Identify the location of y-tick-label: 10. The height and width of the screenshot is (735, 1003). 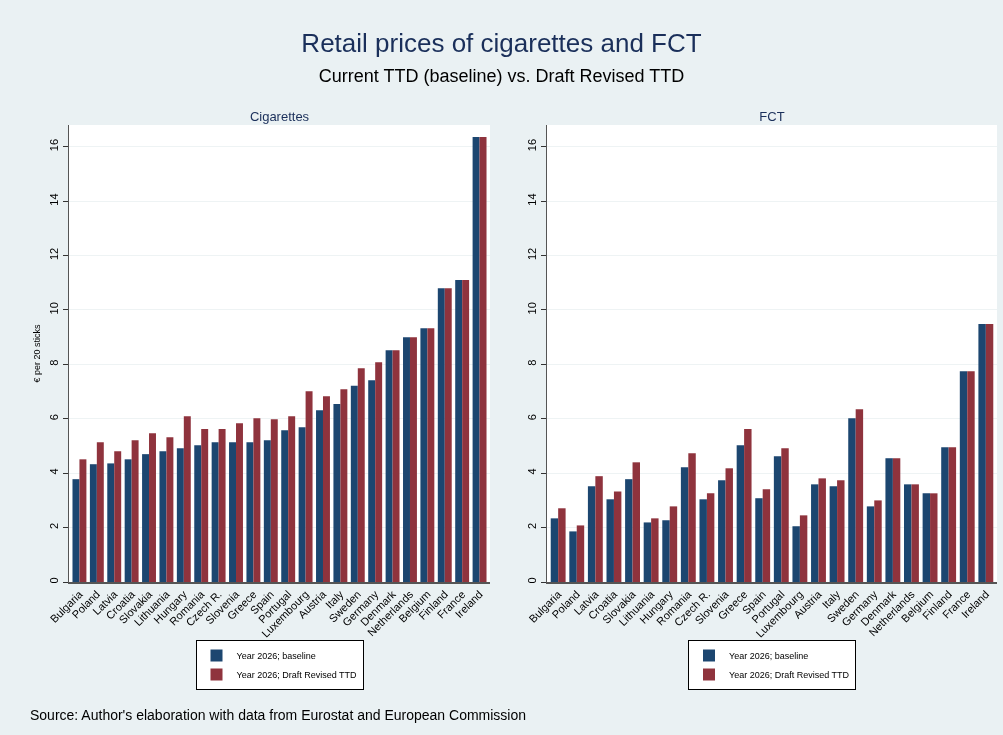
(532, 308).